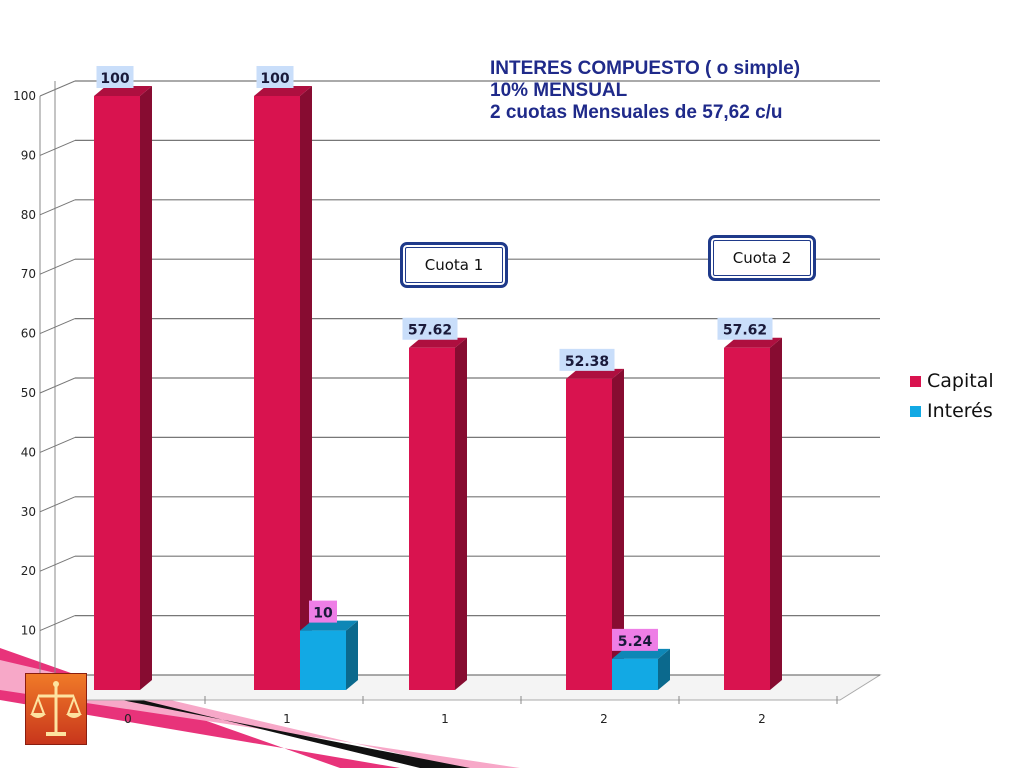 The width and height of the screenshot is (1024, 768). Describe the element at coordinates (28, 512) in the screenshot. I see `y-tick-label: 30` at that location.